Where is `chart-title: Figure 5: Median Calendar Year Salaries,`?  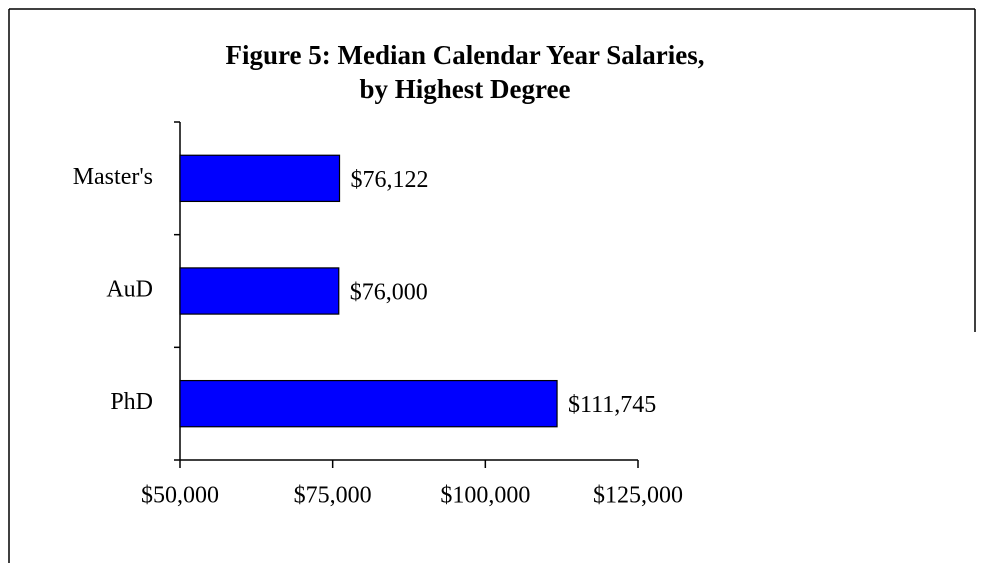 chart-title: Figure 5: Median Calendar Year Salaries, is located at coordinates (465, 55).